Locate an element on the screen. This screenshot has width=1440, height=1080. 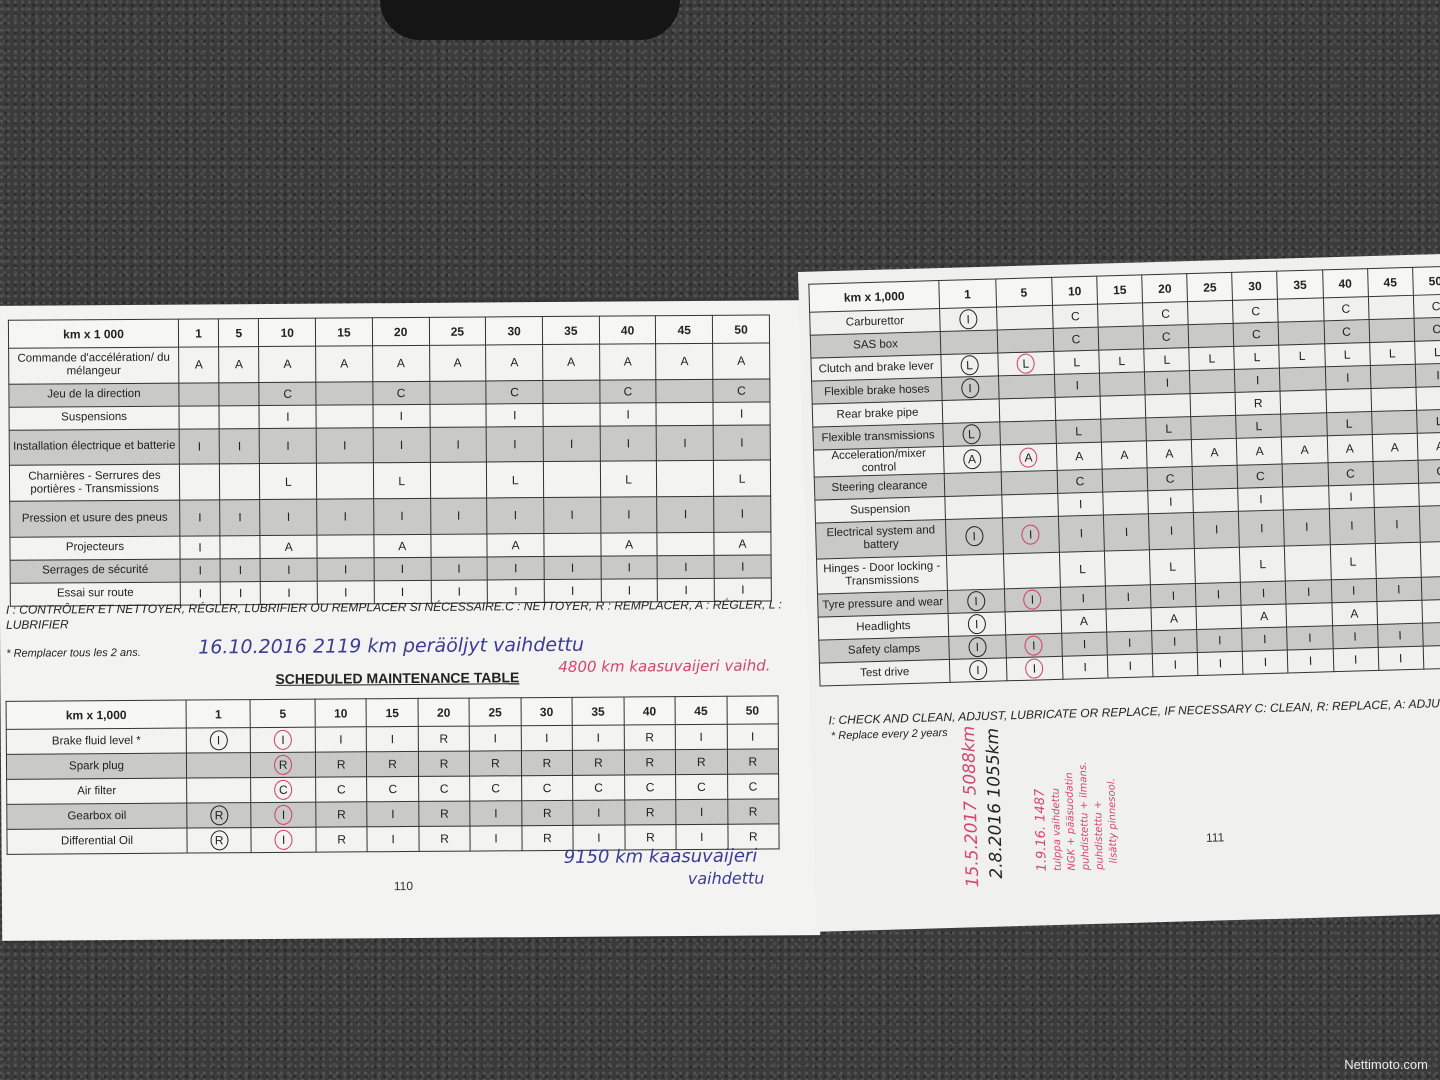
column-header: 40 is located at coordinates (1345, 283).